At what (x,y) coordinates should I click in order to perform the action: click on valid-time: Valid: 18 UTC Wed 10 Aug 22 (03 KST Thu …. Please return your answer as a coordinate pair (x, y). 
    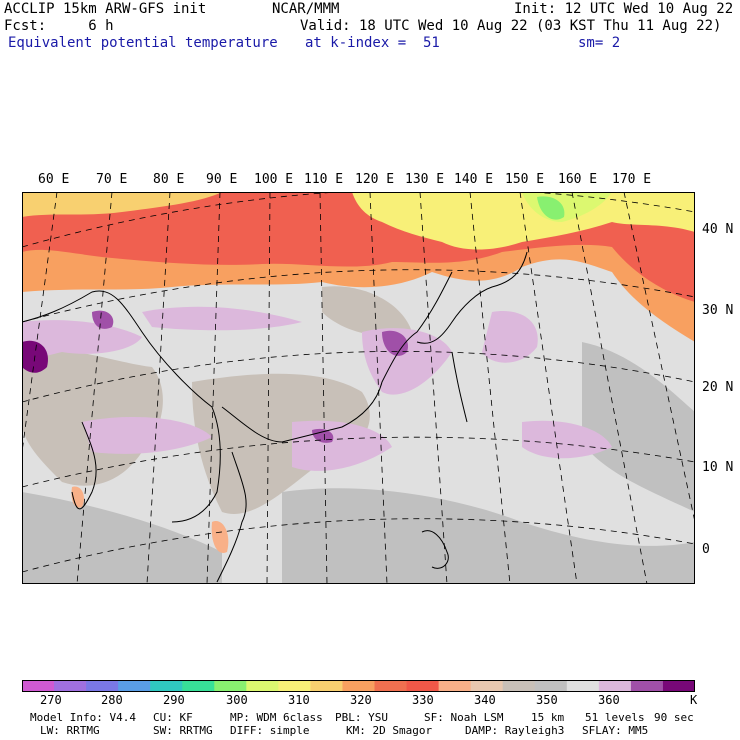
    Looking at the image, I should click on (511, 26).